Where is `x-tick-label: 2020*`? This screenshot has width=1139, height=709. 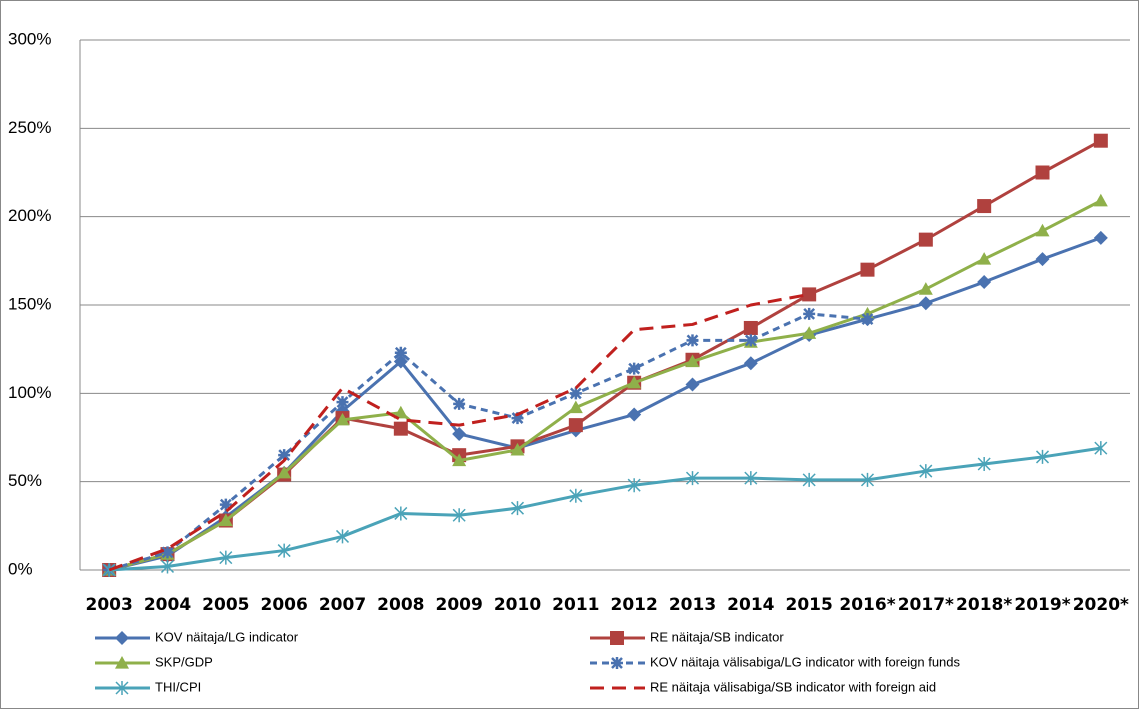 x-tick-label: 2020* is located at coordinates (1101, 605).